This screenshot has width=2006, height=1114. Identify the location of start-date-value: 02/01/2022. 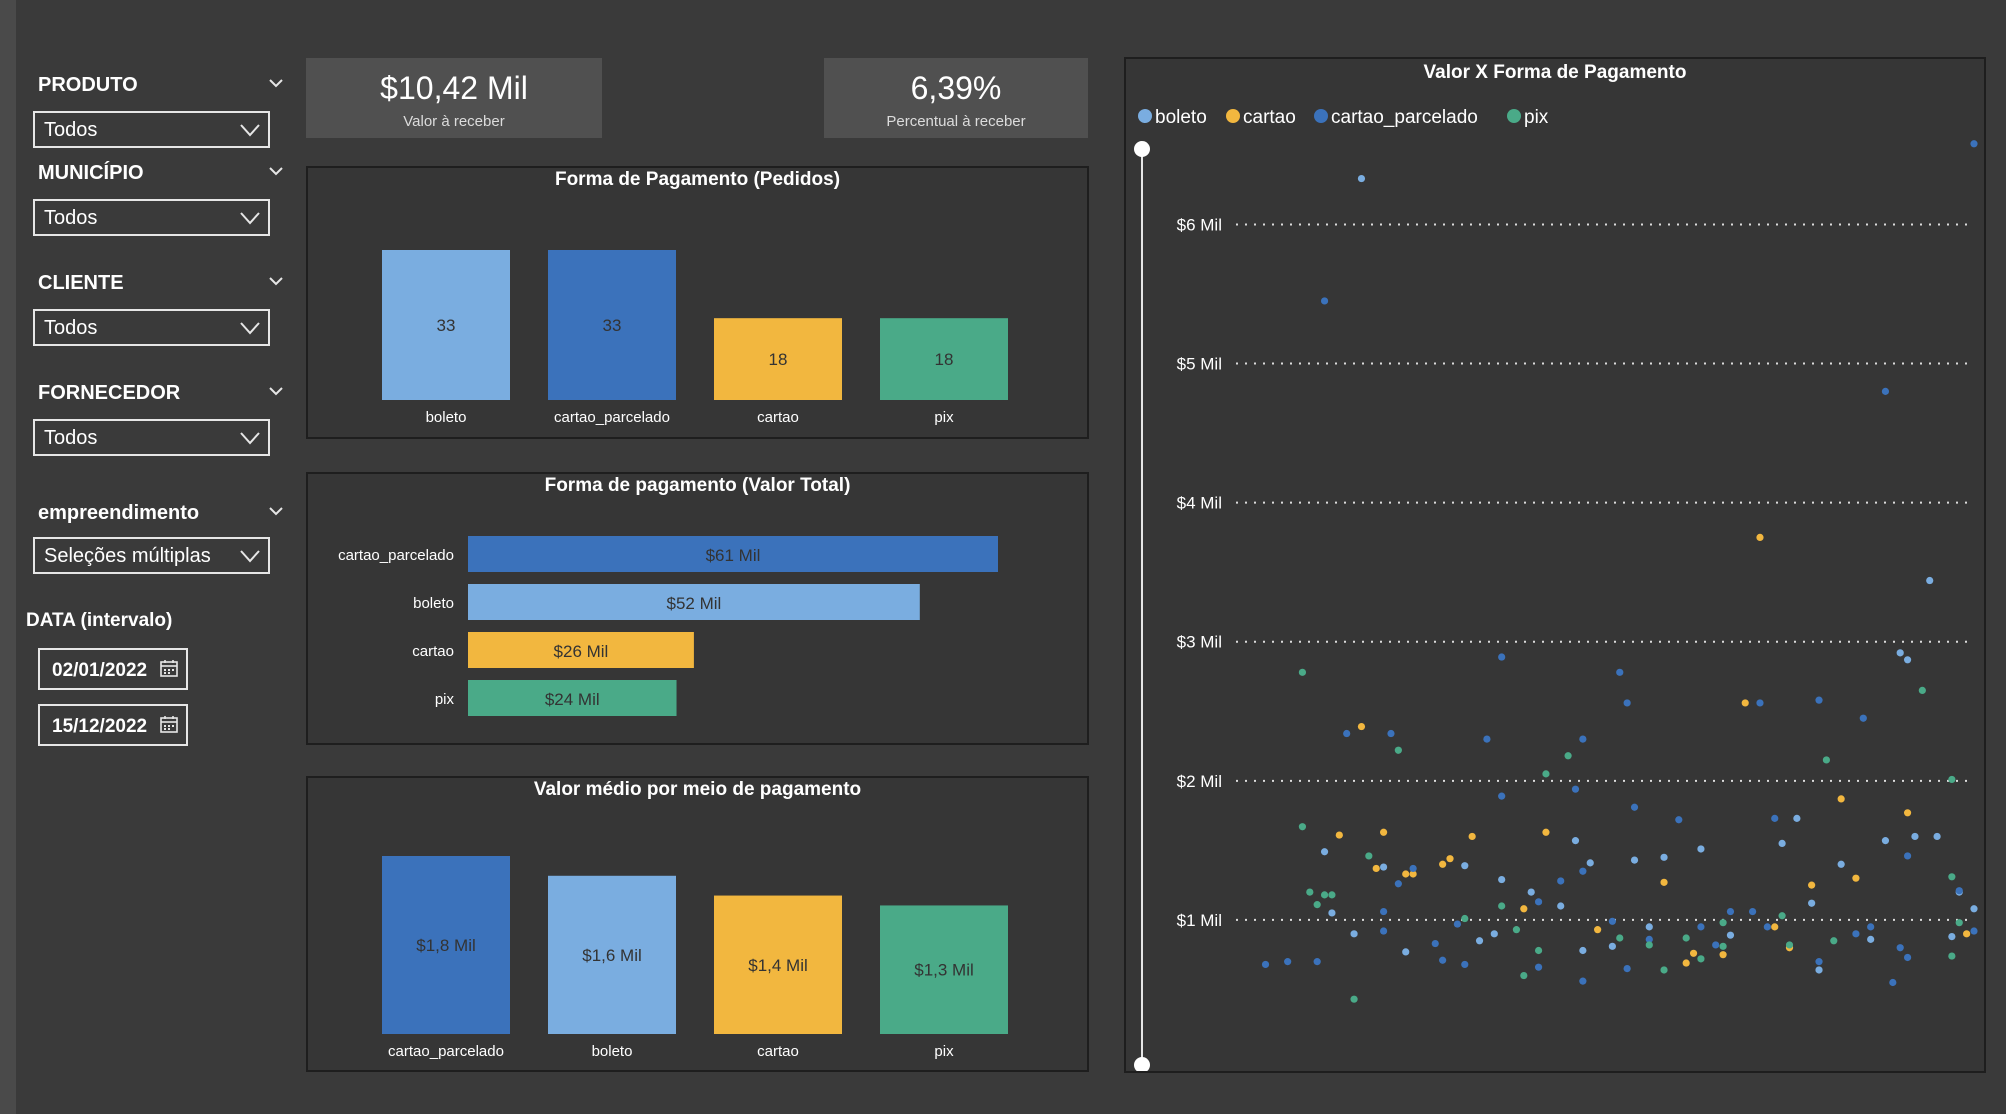
(100, 670).